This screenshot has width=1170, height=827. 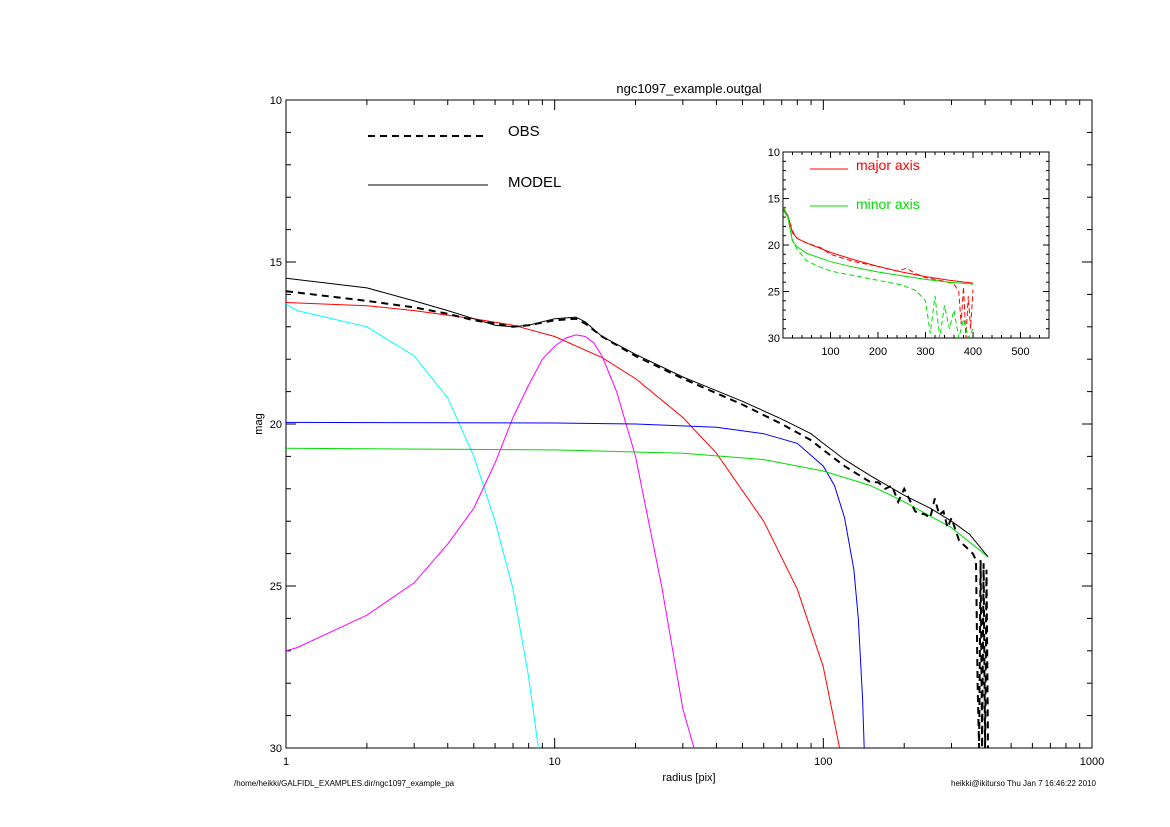 What do you see at coordinates (276, 587) in the screenshot?
I see `y-tick-label: 25` at bounding box center [276, 587].